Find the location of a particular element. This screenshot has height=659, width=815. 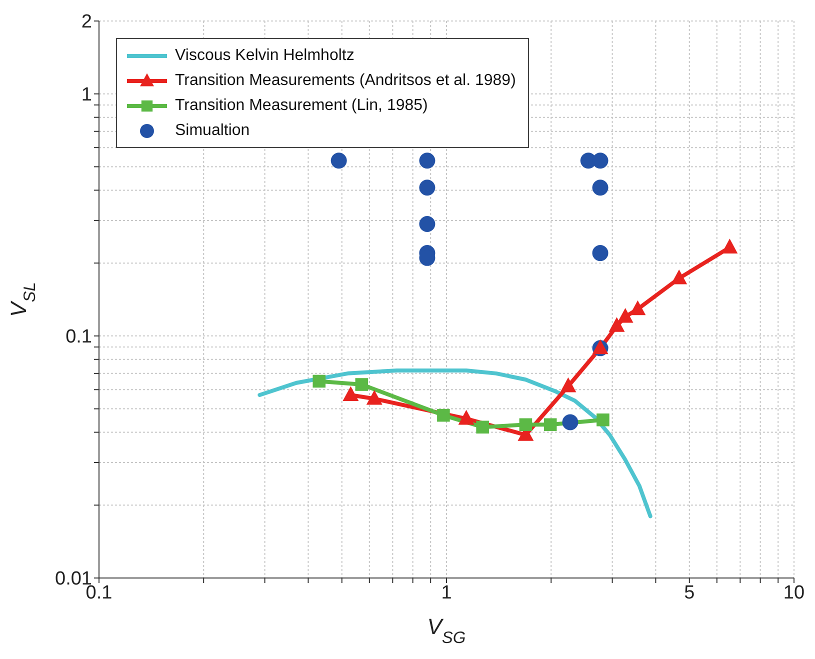

legend-label: Transition Measurement (Lin, 1985) is located at coordinates (301, 105).